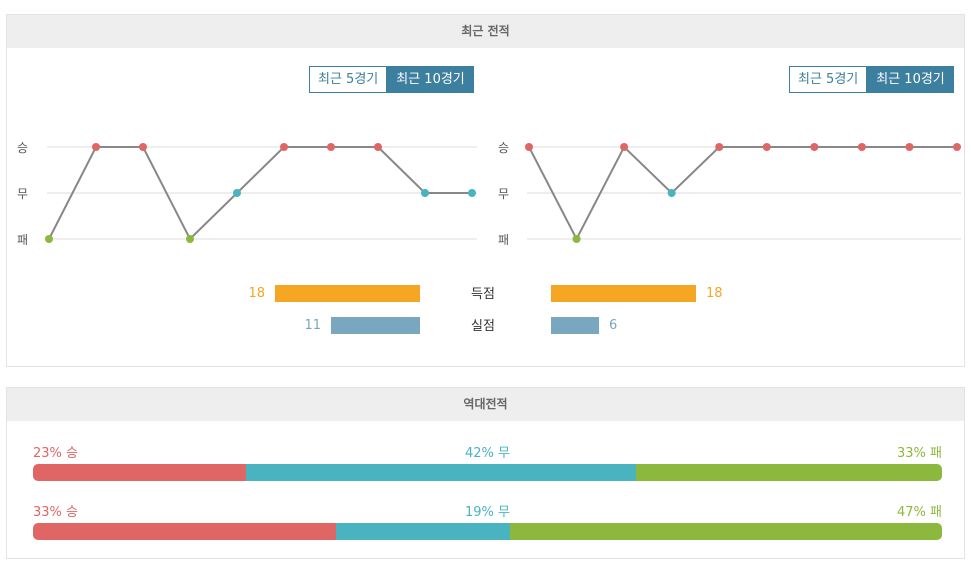  I want to click on h2h-row-2: 33% 승 19% 무 47% 패, so click(487, 520).